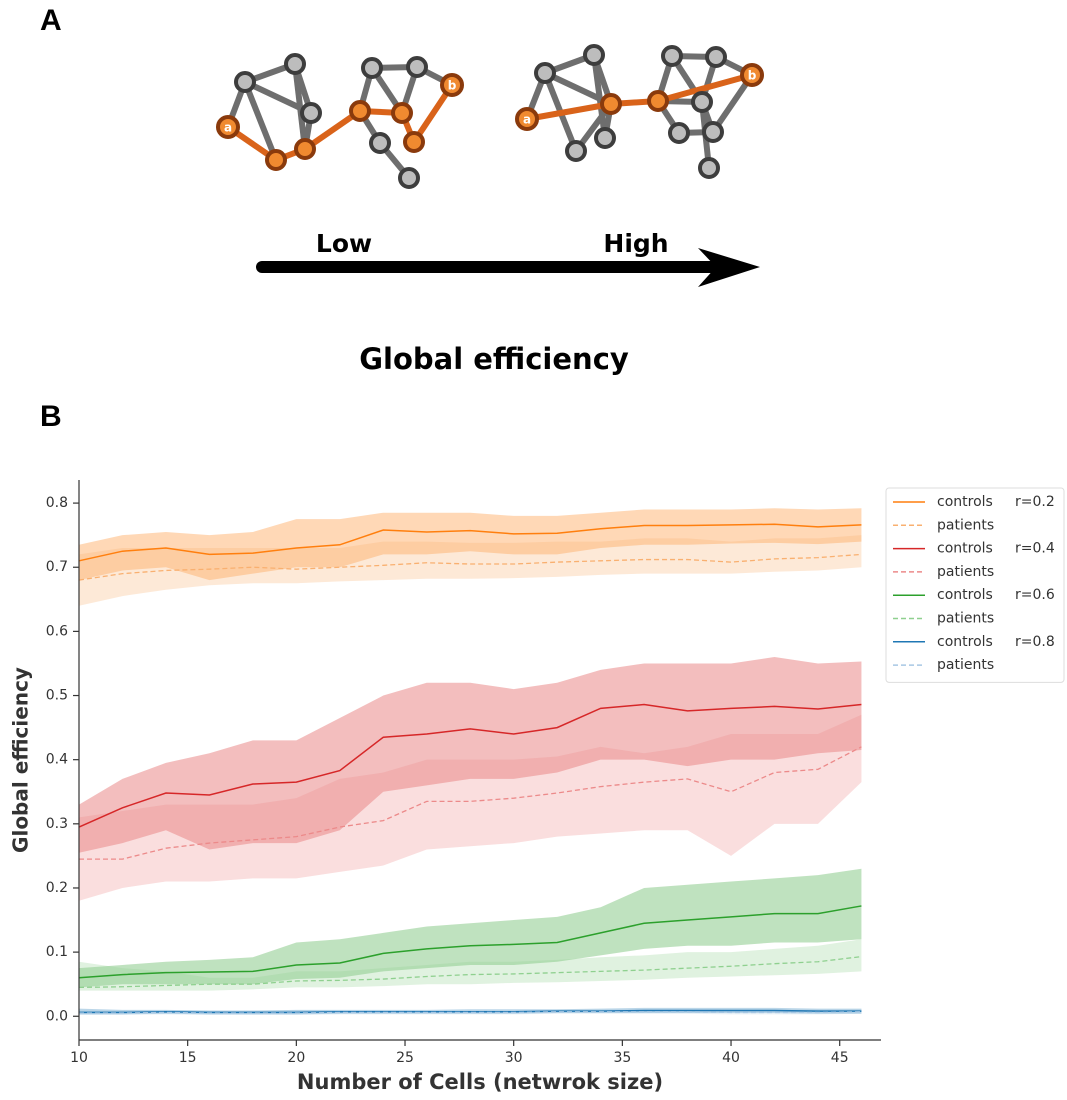 This screenshot has height=1100, width=1067. Describe the element at coordinates (405, 1058) in the screenshot. I see `x-tick-label: 25` at that location.